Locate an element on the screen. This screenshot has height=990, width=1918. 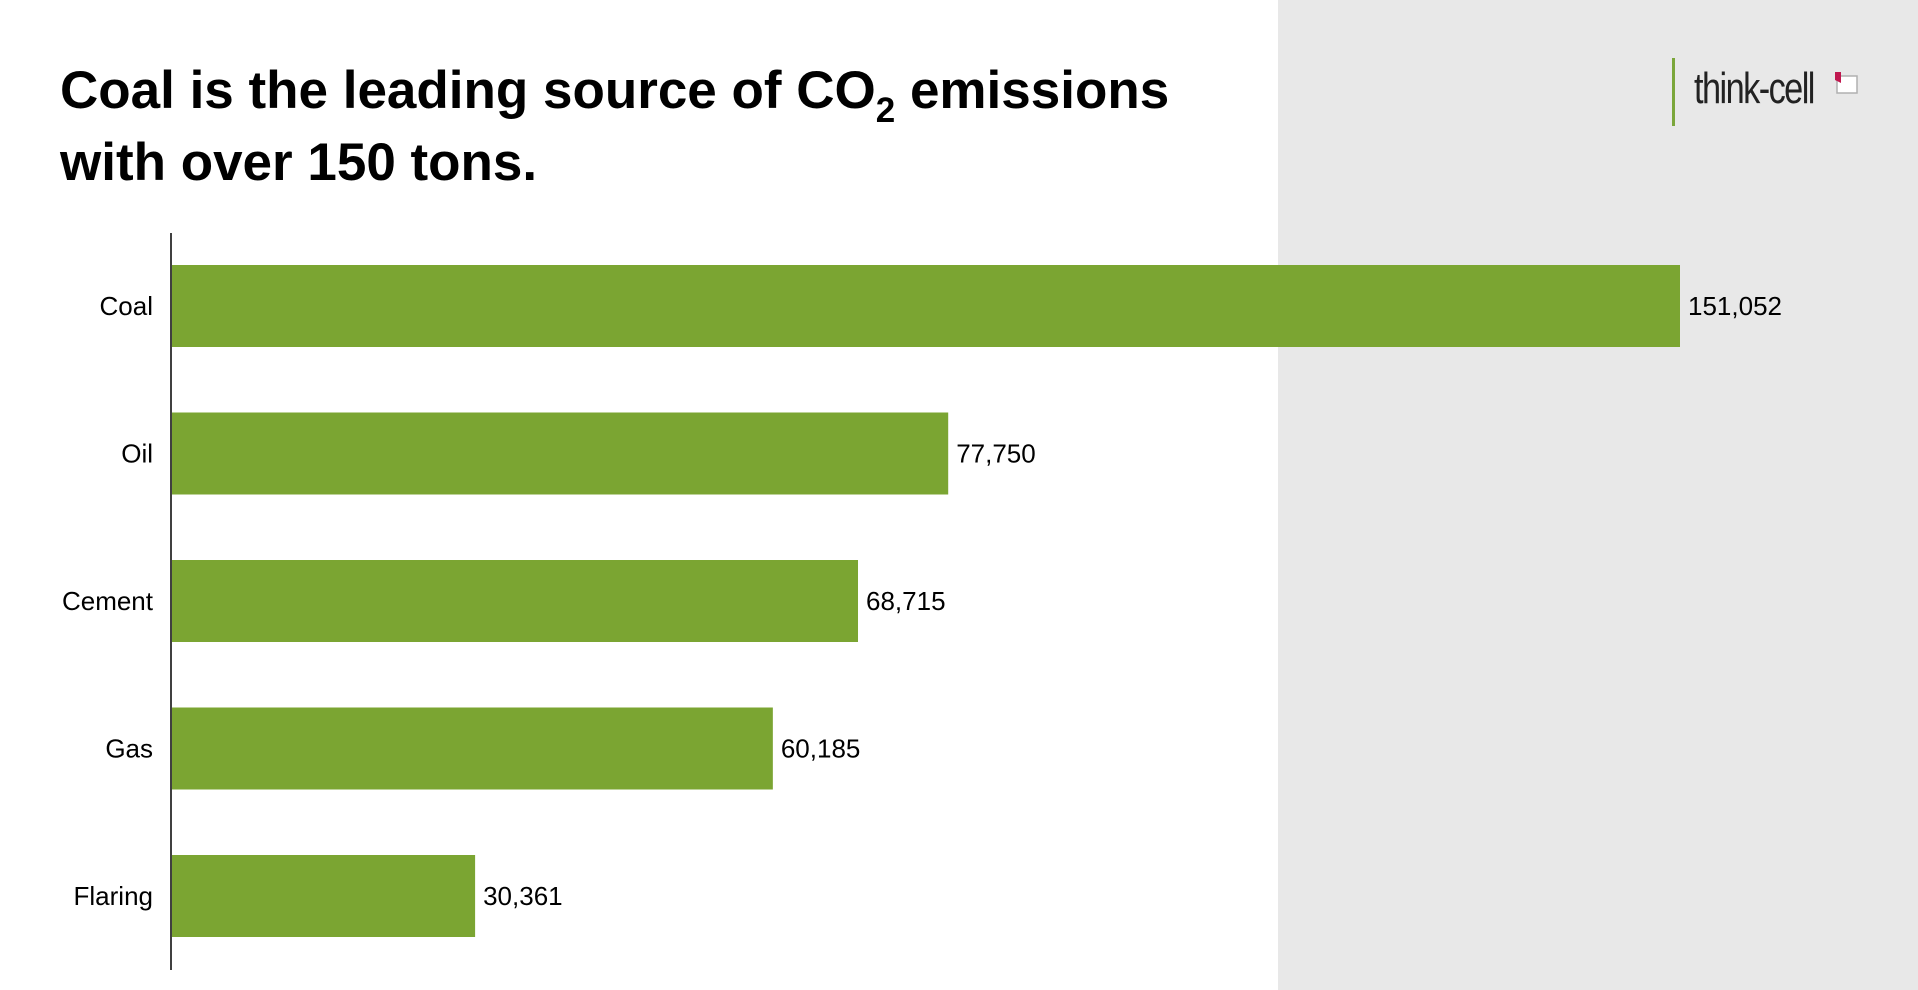
bar-flaring is located at coordinates (324, 896).